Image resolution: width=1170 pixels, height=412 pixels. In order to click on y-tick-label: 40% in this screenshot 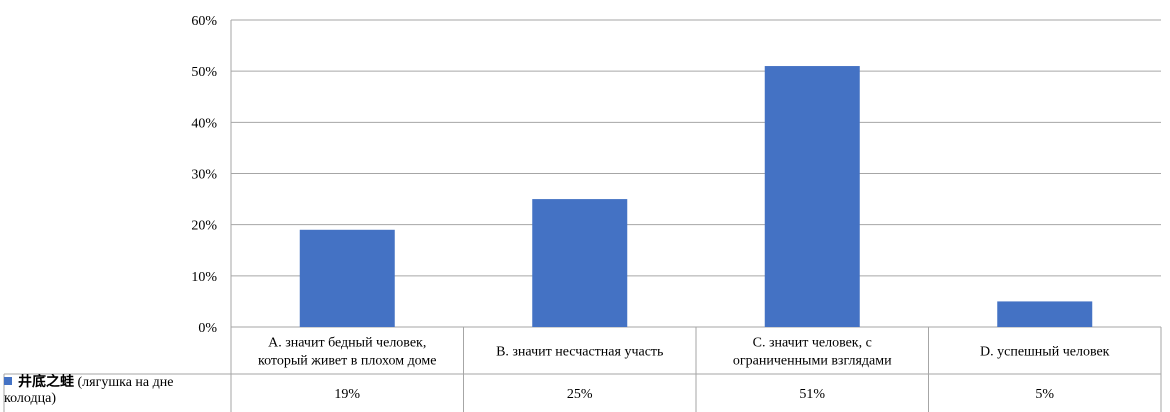, I will do `click(204, 123)`.